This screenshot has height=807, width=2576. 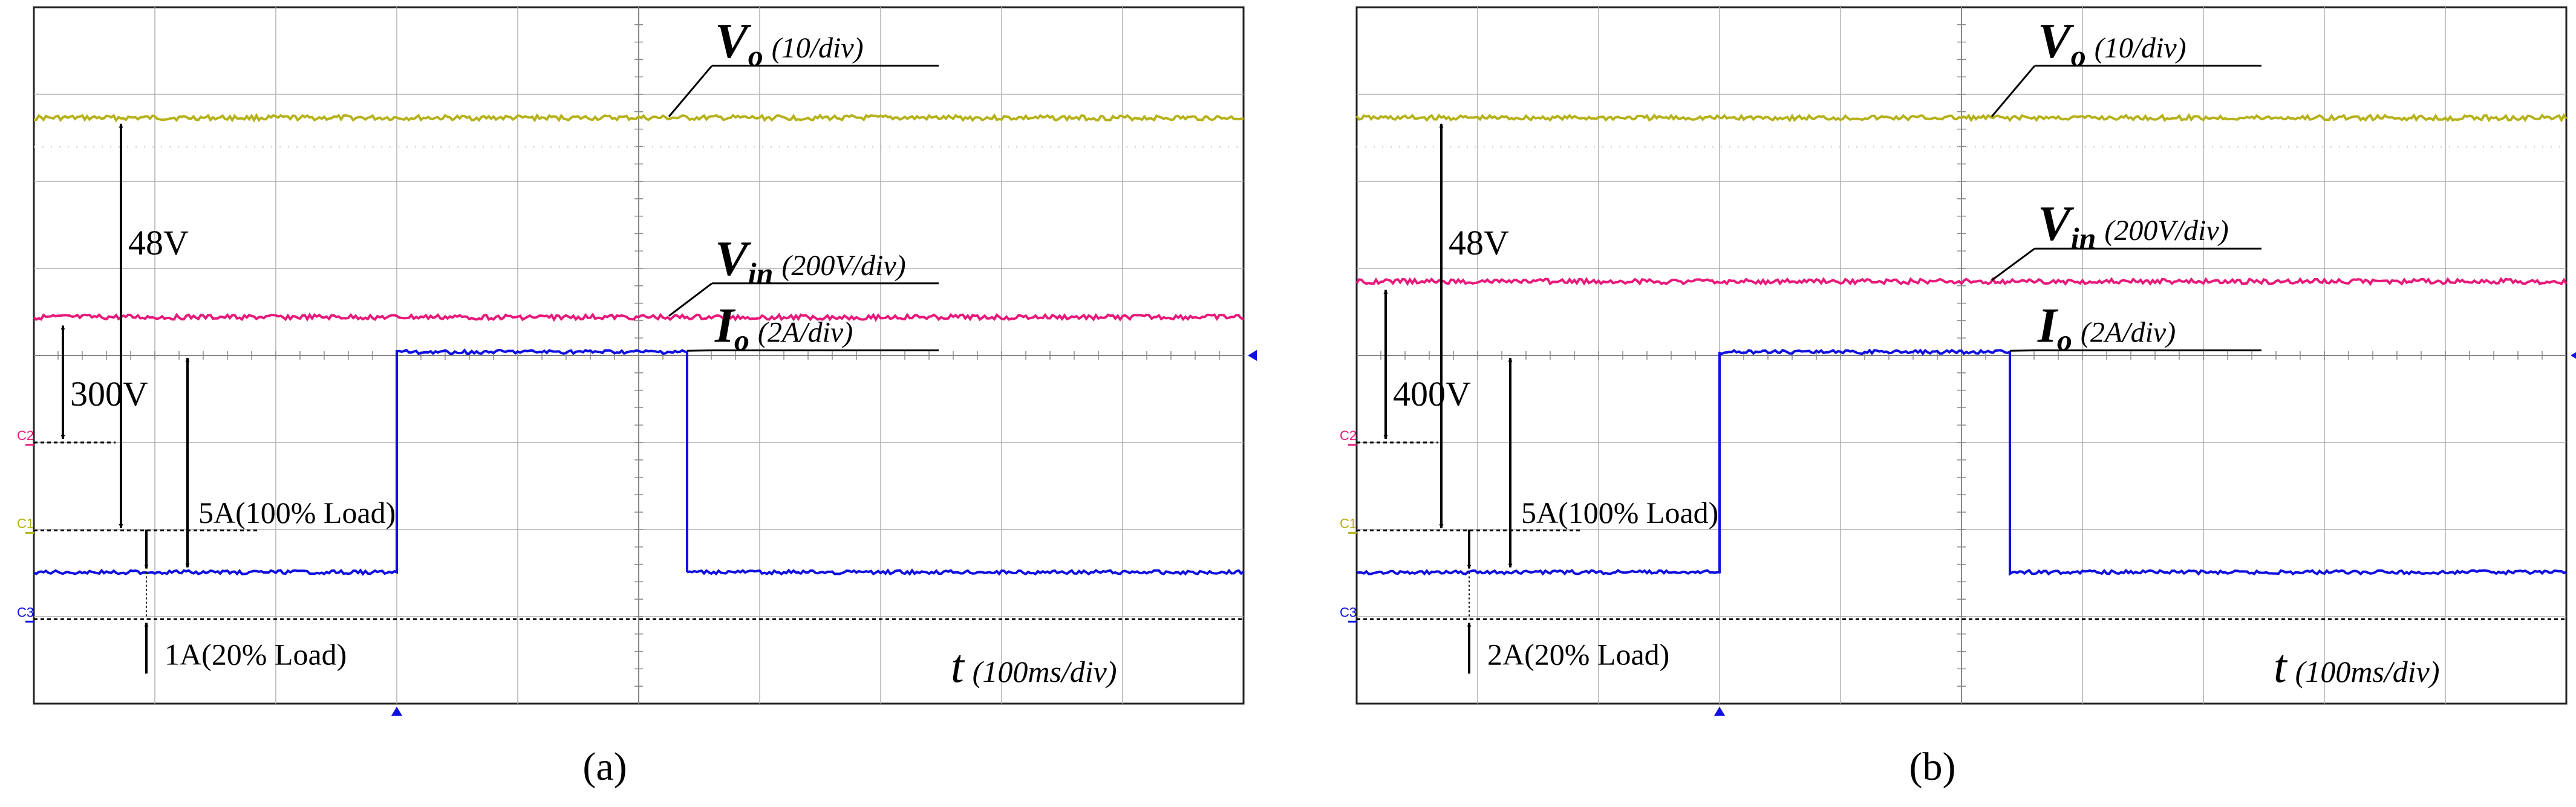 What do you see at coordinates (109, 394) in the screenshot?
I see `vin-value-label: 300V` at bounding box center [109, 394].